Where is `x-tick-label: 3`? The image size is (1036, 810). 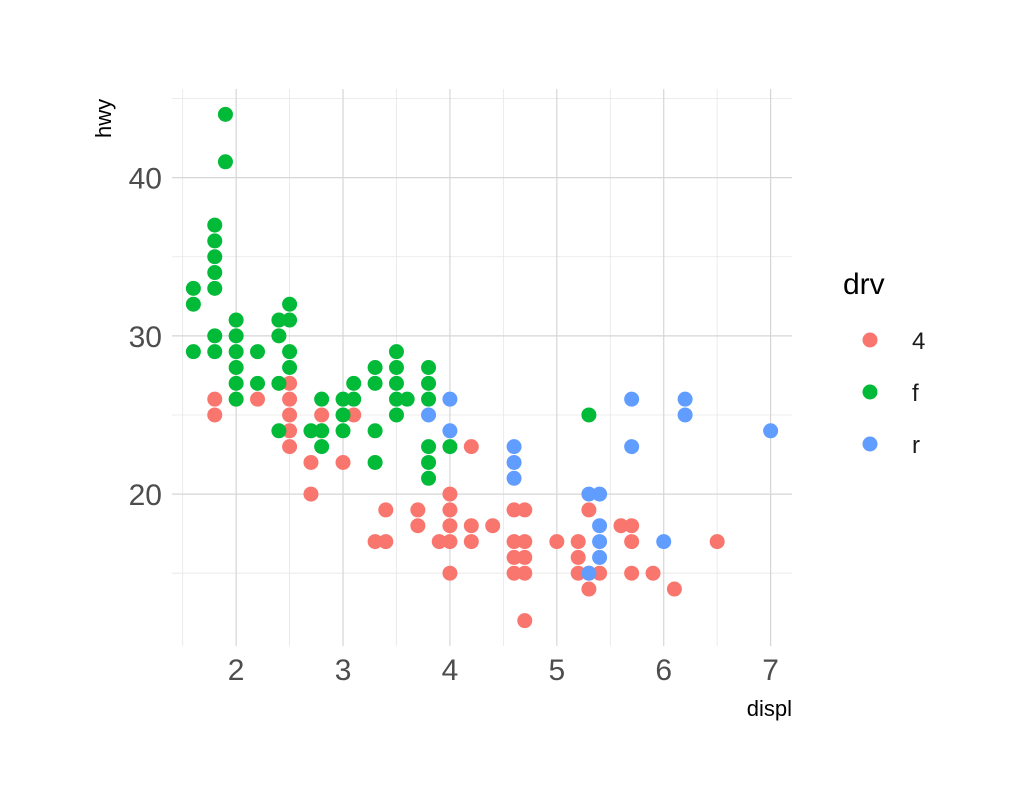
x-tick-label: 3 is located at coordinates (343, 670).